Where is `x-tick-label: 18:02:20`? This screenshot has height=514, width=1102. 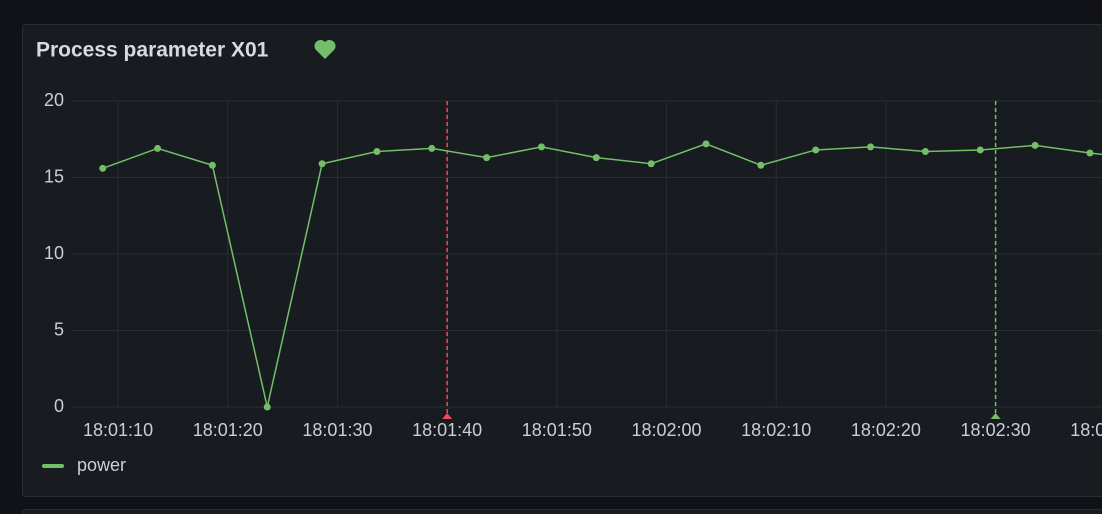
x-tick-label: 18:02:20 is located at coordinates (886, 430).